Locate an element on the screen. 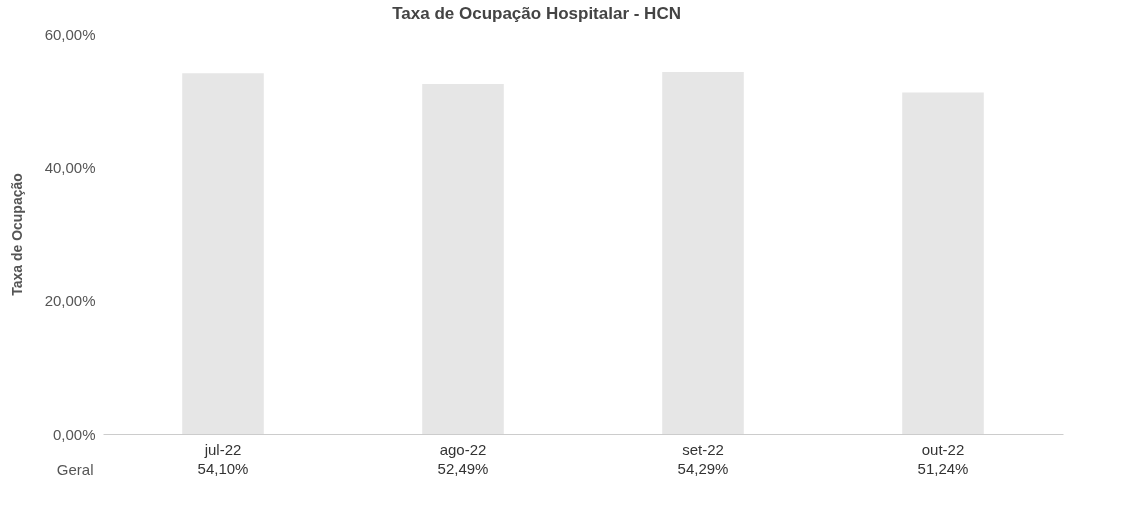 This screenshot has width=1141, height=526. x-tick-label: jul-22 is located at coordinates (222, 449).